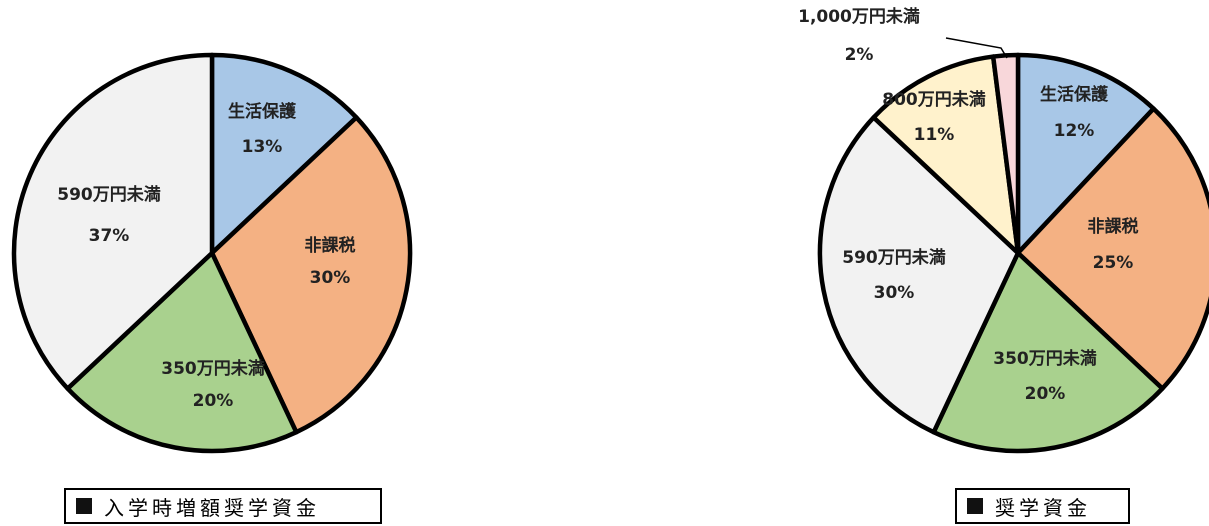 This screenshot has width=1209, height=526. Describe the element at coordinates (934, 99) in the screenshot. I see `slice-label-800man-yen-under: 800万円未満` at that location.